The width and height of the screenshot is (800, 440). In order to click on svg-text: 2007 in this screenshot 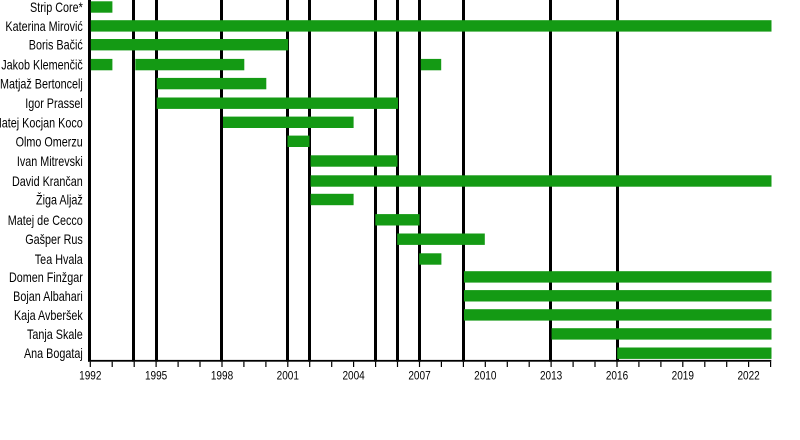, I will do `click(419, 376)`.